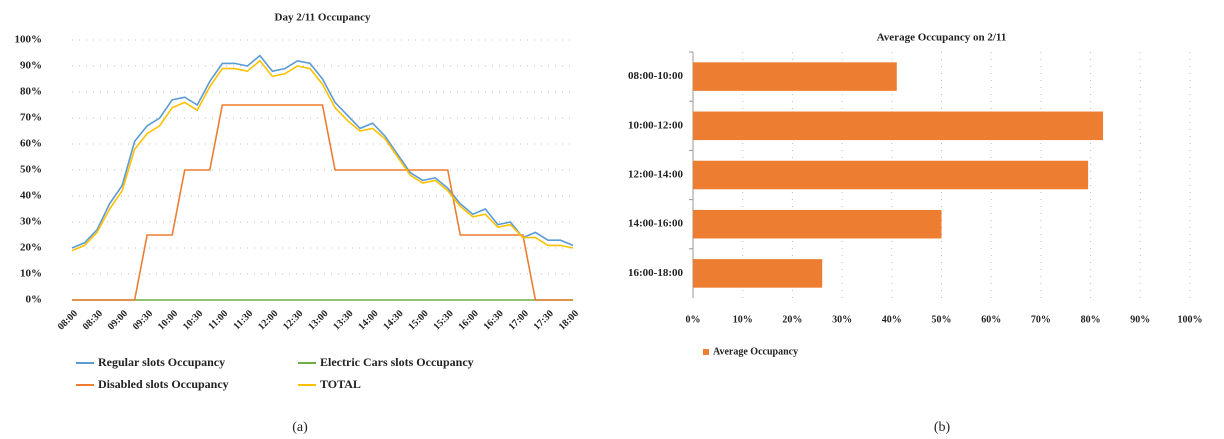 This screenshot has height=439, width=1224. What do you see at coordinates (168, 320) in the screenshot?
I see `x-tick-label: 10:00` at bounding box center [168, 320].